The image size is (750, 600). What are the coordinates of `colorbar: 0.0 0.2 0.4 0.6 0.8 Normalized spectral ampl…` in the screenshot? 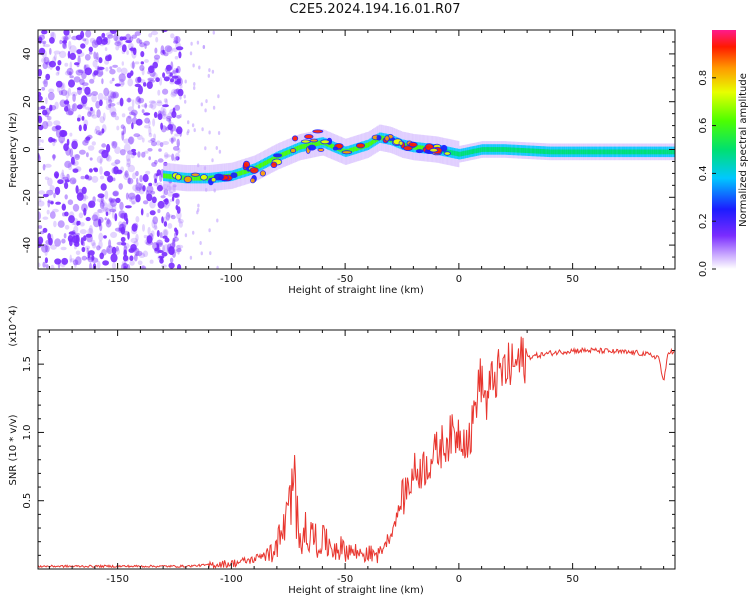 It's located at (723, 153).